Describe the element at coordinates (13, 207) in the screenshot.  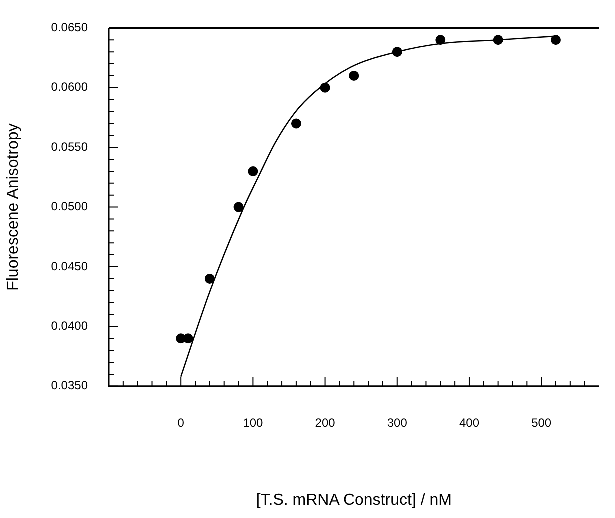
I see `y-axis-title: Fluorescene Anisotropy` at that location.